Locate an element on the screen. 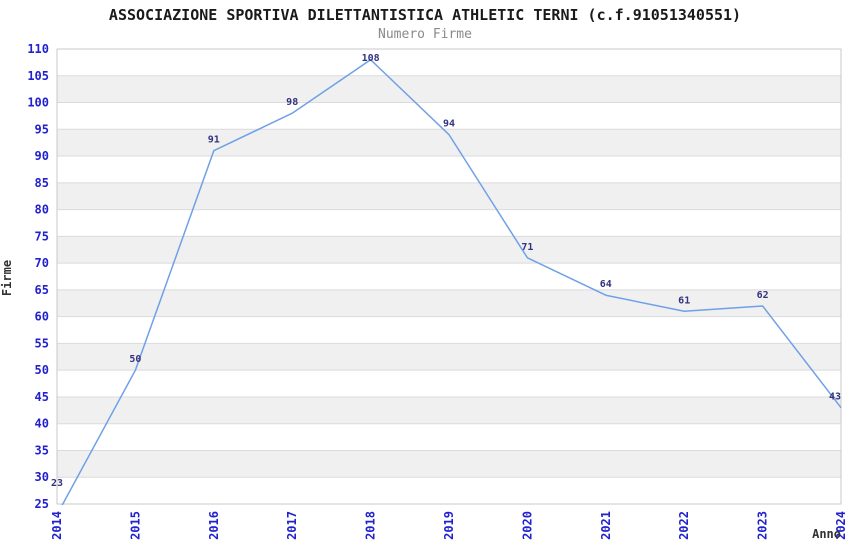 Image resolution: width=850 pixels, height=550 pixels. point-value-label: 50 is located at coordinates (135, 359).